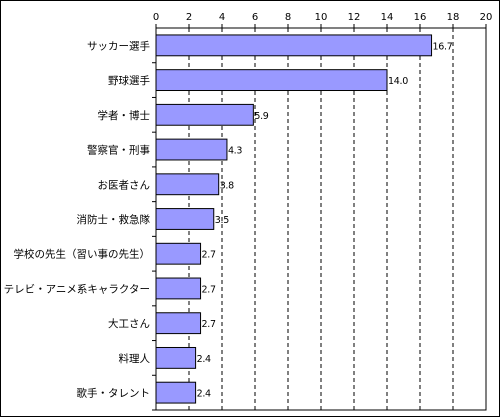 The height and width of the screenshot is (417, 500). What do you see at coordinates (387, 17) in the screenshot?
I see `x-tick-label: 14` at bounding box center [387, 17].